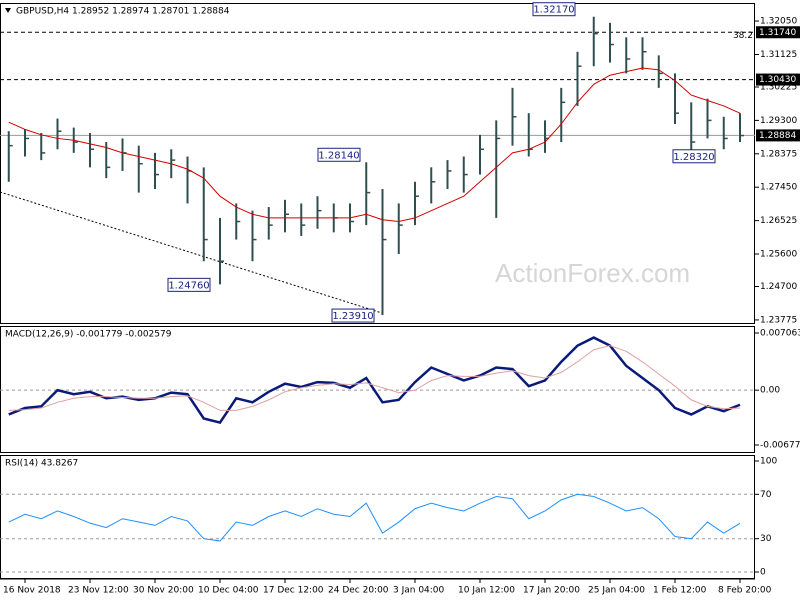  Describe the element at coordinates (98, 591) in the screenshot. I see `x-tick-label: 23 Nov 12:00` at that location.